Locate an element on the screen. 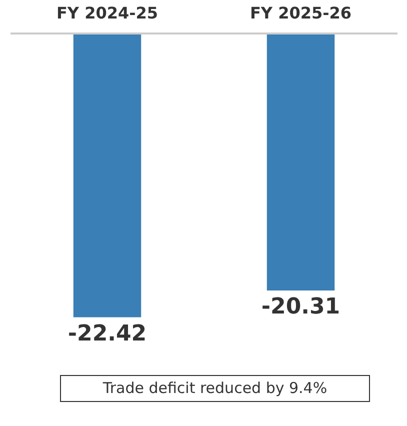 The height and width of the screenshot is (426, 407). data-label: -22.42 is located at coordinates (107, 333).